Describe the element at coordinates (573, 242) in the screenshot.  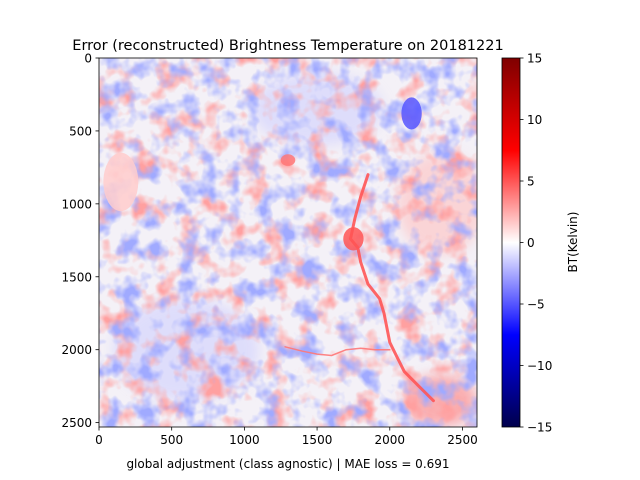
I see `colorbar-label: BT(Kelvin)` at that location.